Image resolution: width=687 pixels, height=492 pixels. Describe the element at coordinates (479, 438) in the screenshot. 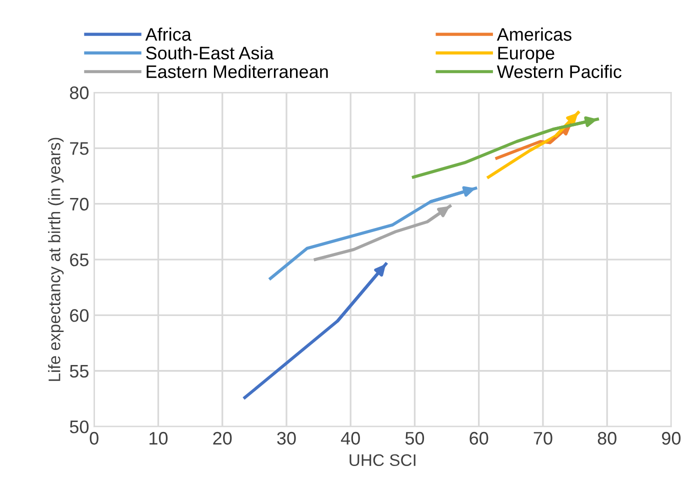

I see `x-tick-label: 60` at that location.